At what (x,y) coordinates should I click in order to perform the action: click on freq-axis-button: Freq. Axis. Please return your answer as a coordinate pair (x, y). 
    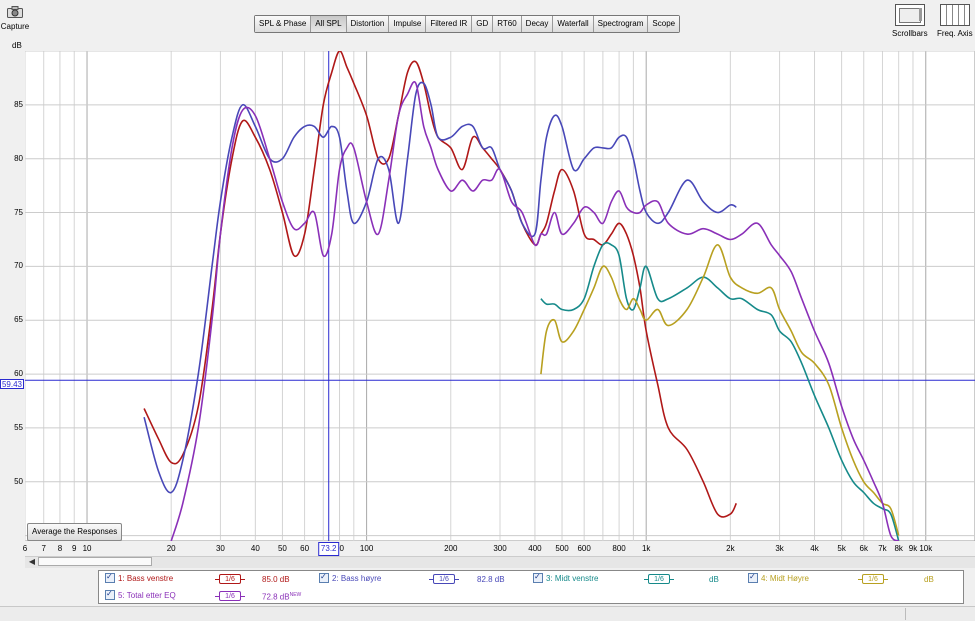
    Looking at the image, I should click on (955, 21).